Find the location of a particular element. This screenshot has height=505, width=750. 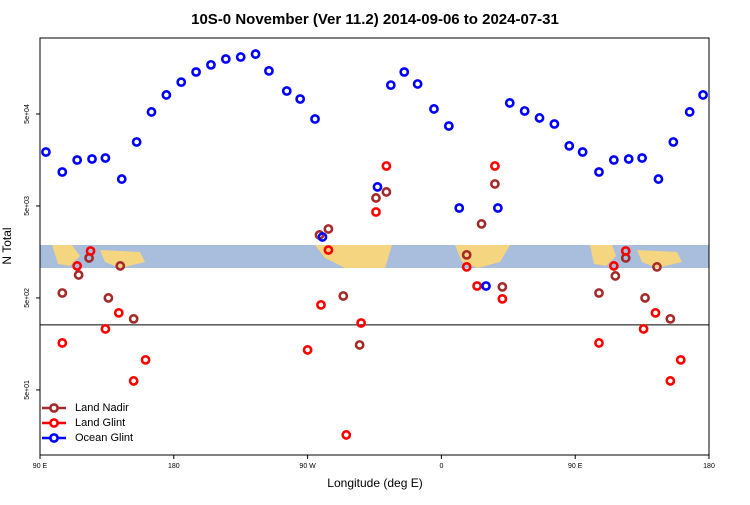

x-tick-label: 90 W is located at coordinates (307, 466).